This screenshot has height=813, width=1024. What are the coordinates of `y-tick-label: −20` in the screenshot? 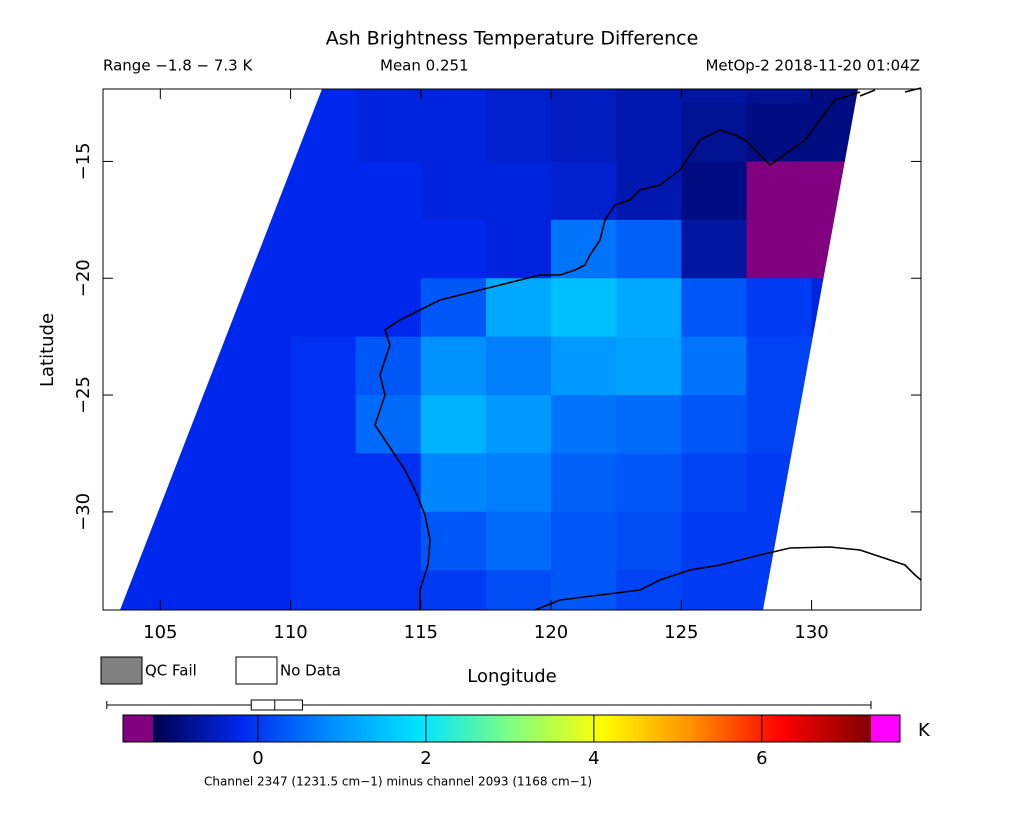 It's located at (83, 278).